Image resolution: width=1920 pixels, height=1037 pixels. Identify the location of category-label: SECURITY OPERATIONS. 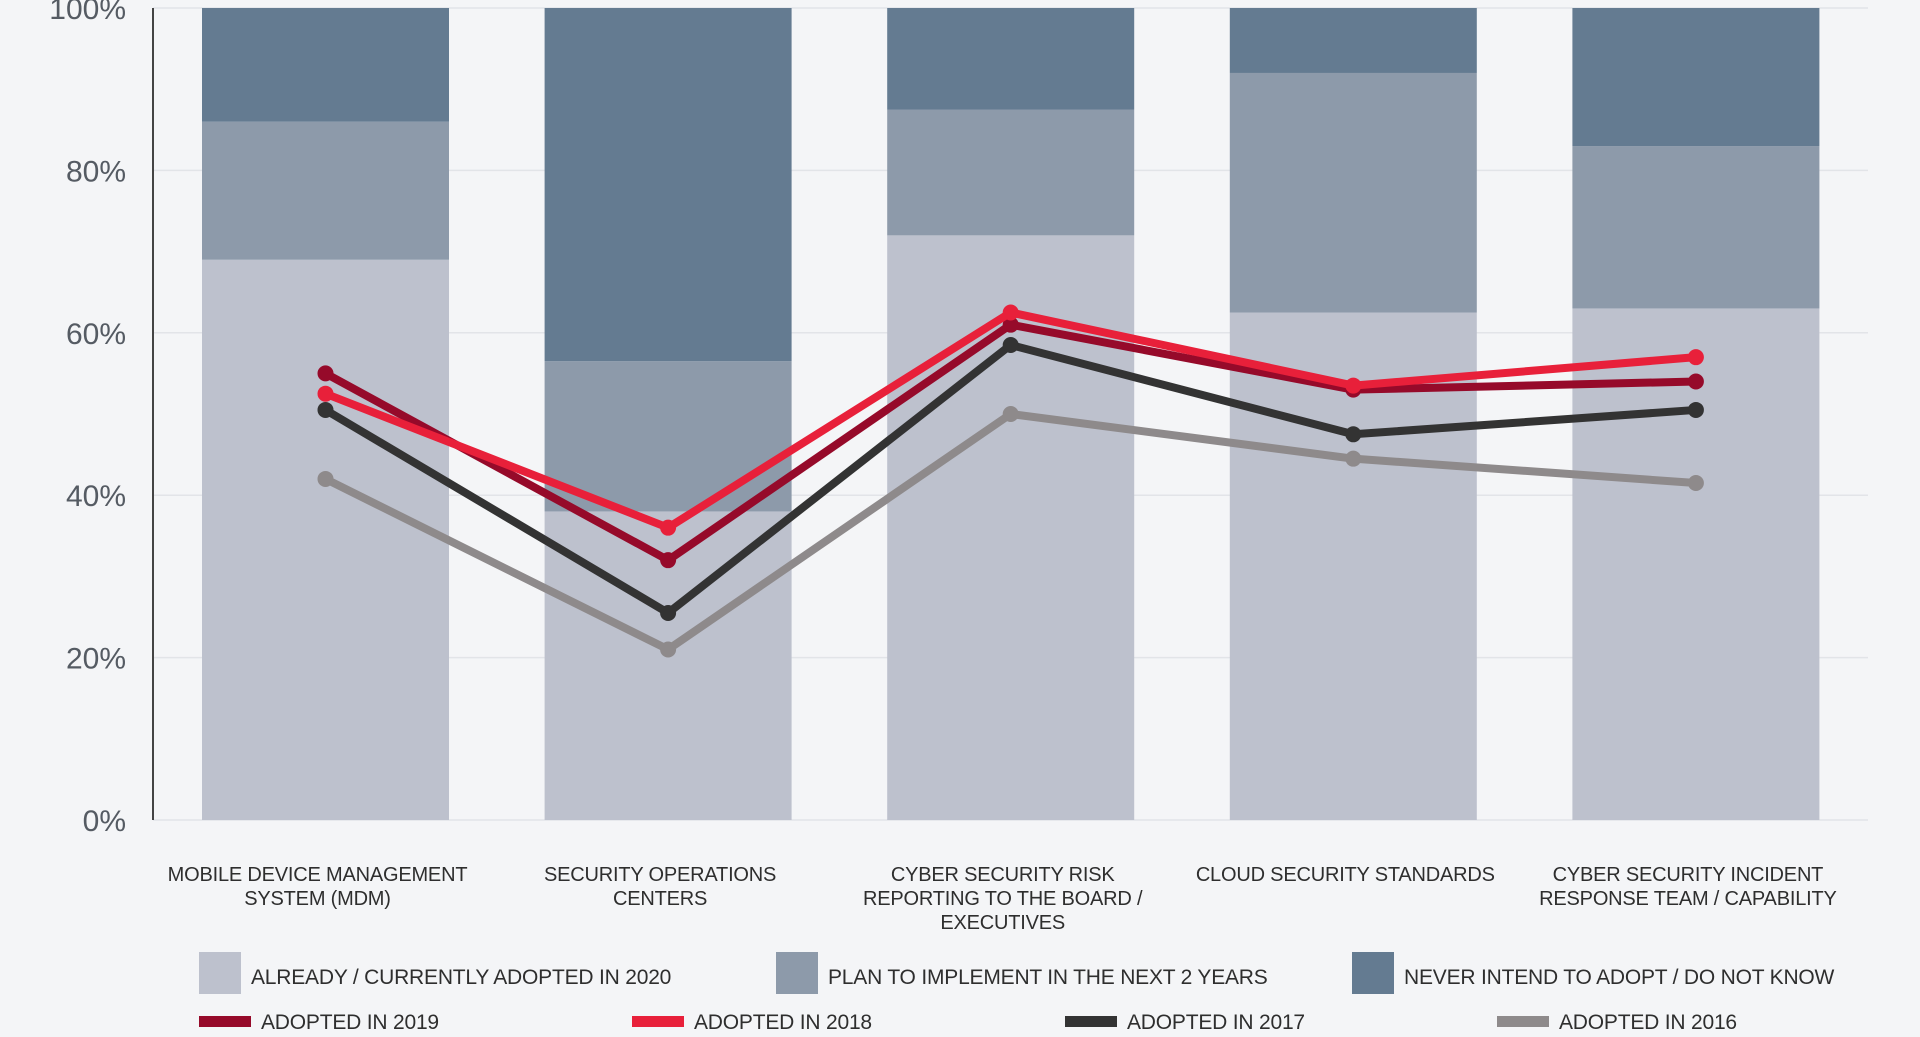
(660, 875).